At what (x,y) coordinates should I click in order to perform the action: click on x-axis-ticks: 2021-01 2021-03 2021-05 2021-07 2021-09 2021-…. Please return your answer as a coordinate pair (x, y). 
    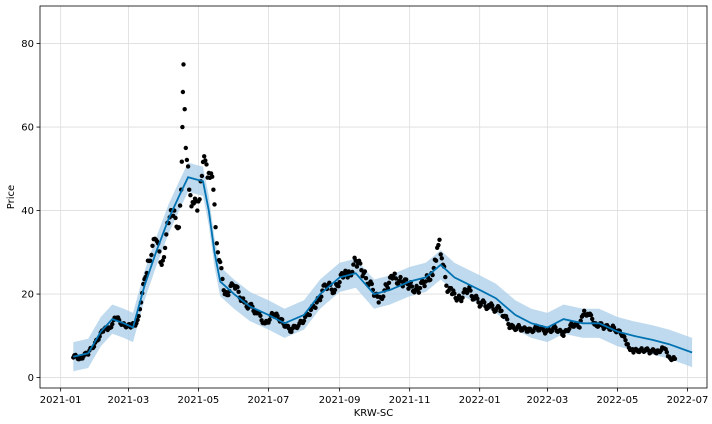
    Looking at the image, I should click on (374, 397).